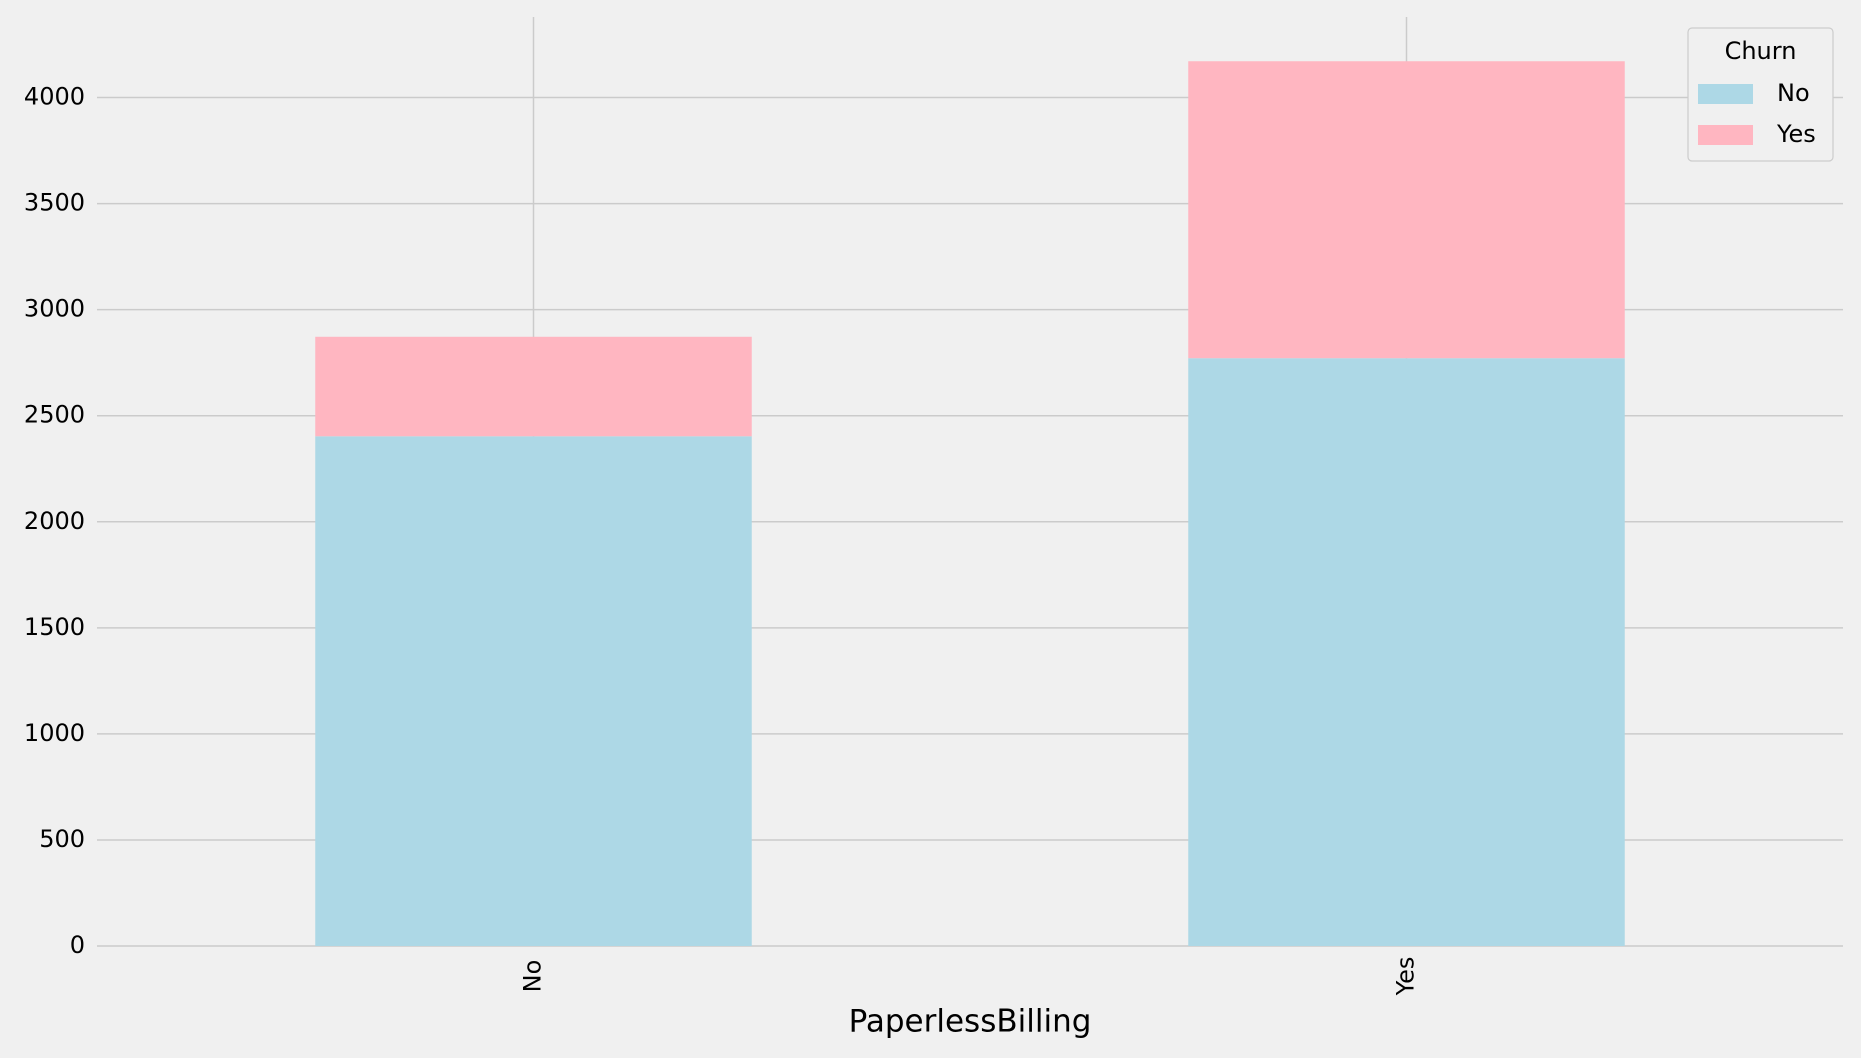  Describe the element at coordinates (1796, 134) in the screenshot. I see `legend-label: Yes` at that location.